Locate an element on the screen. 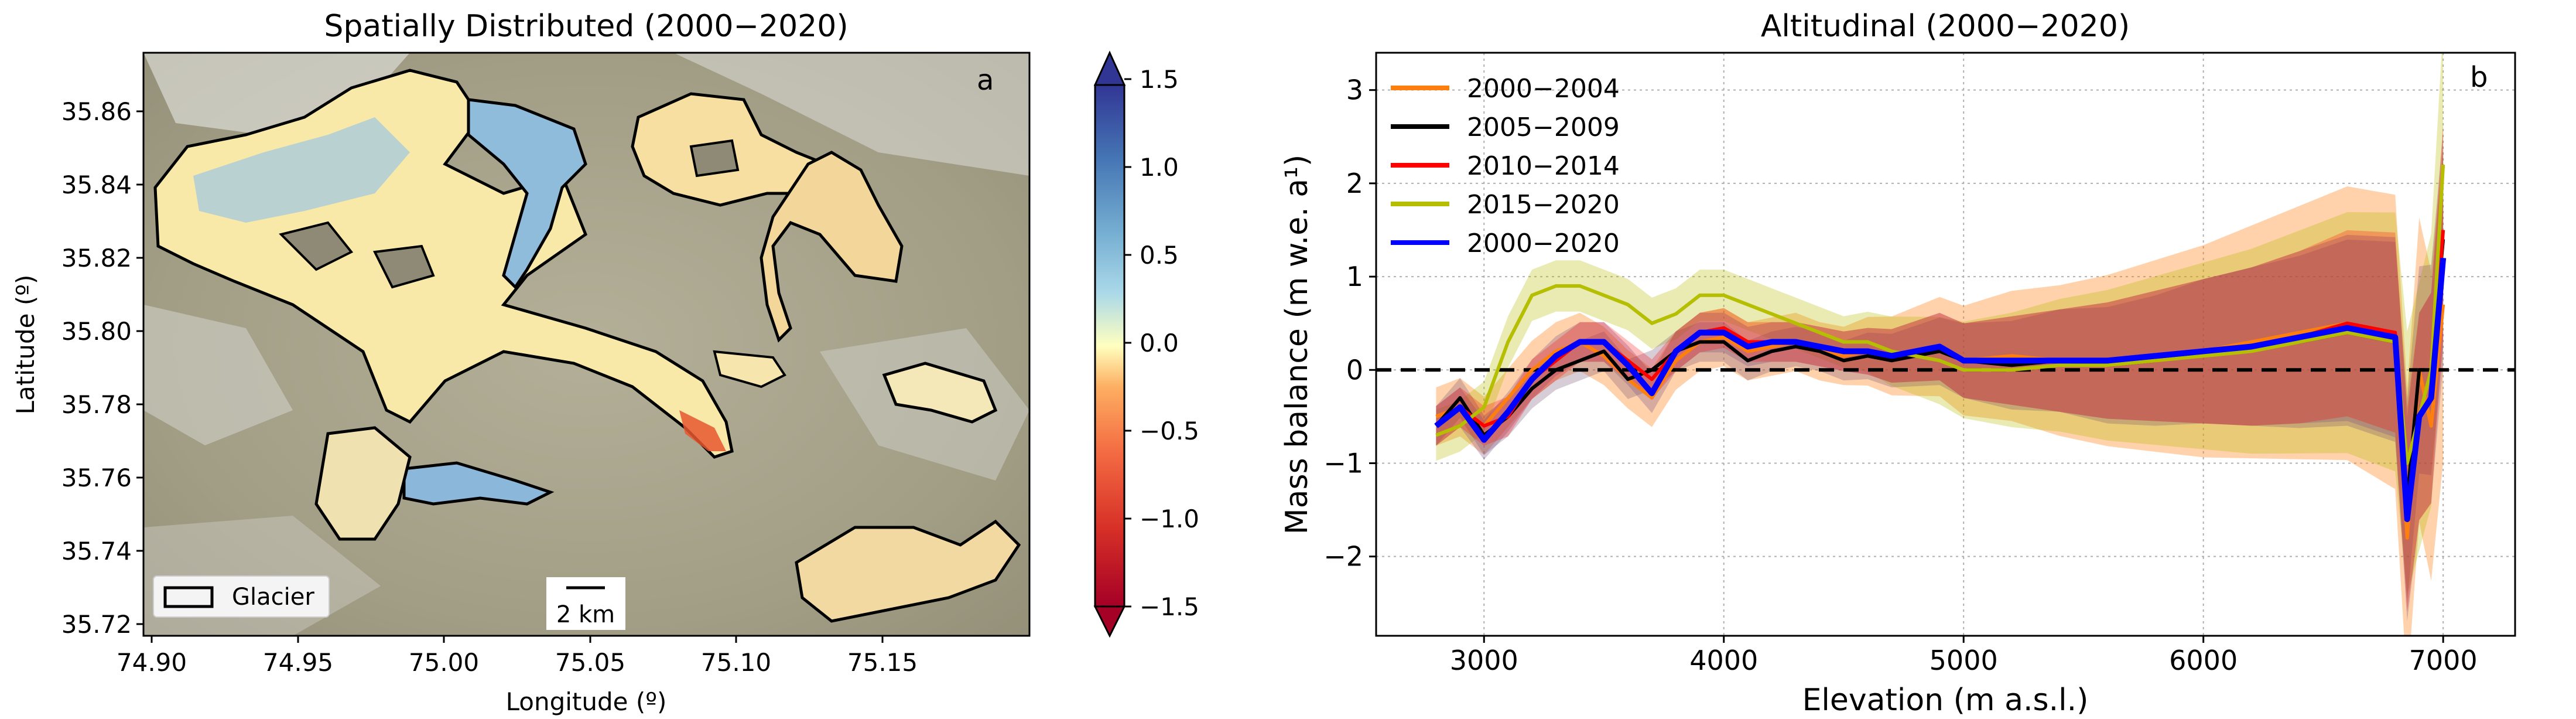 The width and height of the screenshot is (2576, 719). colorbar-tick-label: 0.5 is located at coordinates (1159, 255).